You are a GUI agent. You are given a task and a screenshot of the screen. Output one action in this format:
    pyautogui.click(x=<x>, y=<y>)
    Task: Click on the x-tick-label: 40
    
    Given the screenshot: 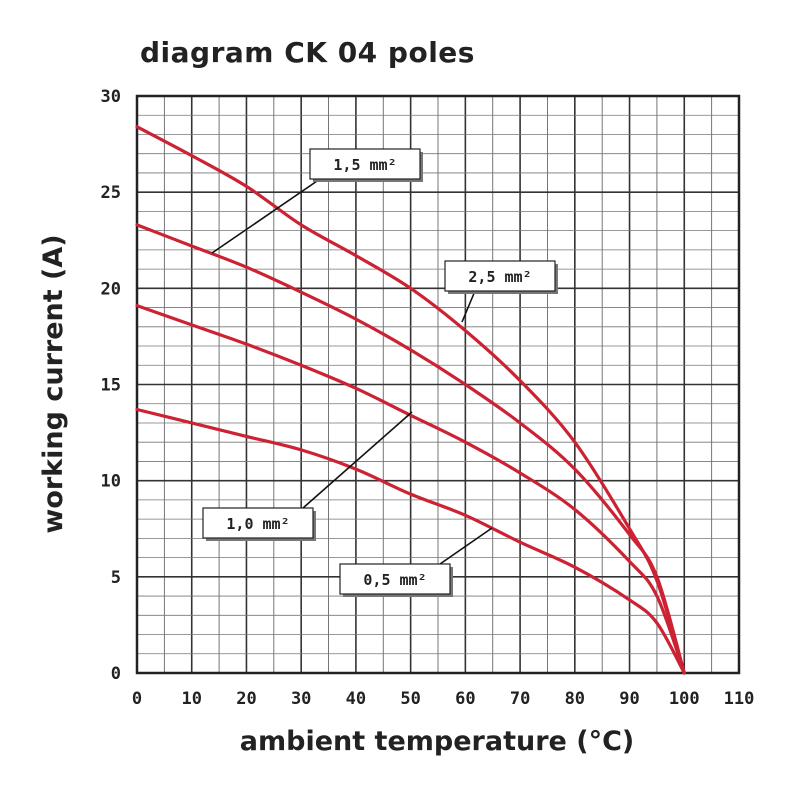 What is the action you would take?
    pyautogui.click(x=356, y=699)
    